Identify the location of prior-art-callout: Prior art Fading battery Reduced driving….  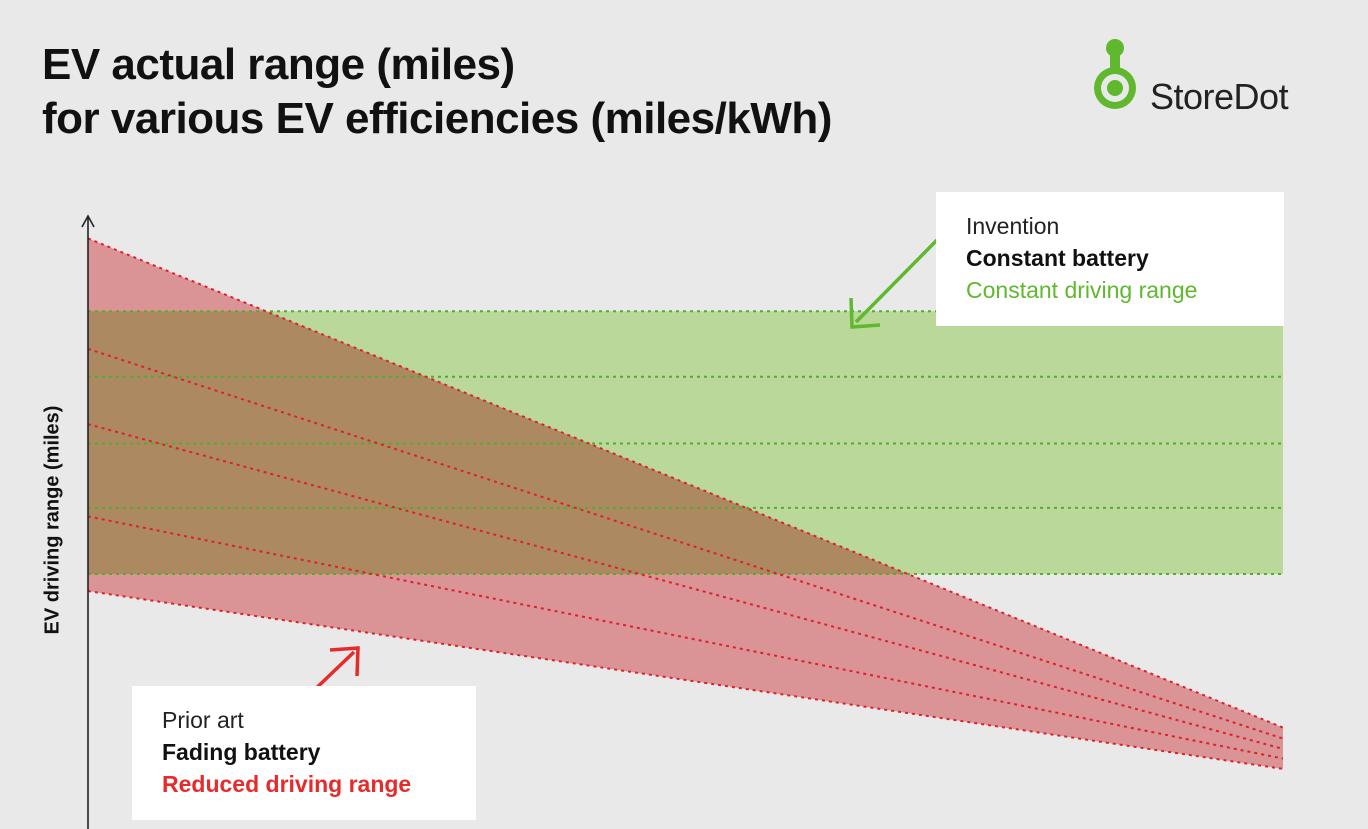
(304, 753).